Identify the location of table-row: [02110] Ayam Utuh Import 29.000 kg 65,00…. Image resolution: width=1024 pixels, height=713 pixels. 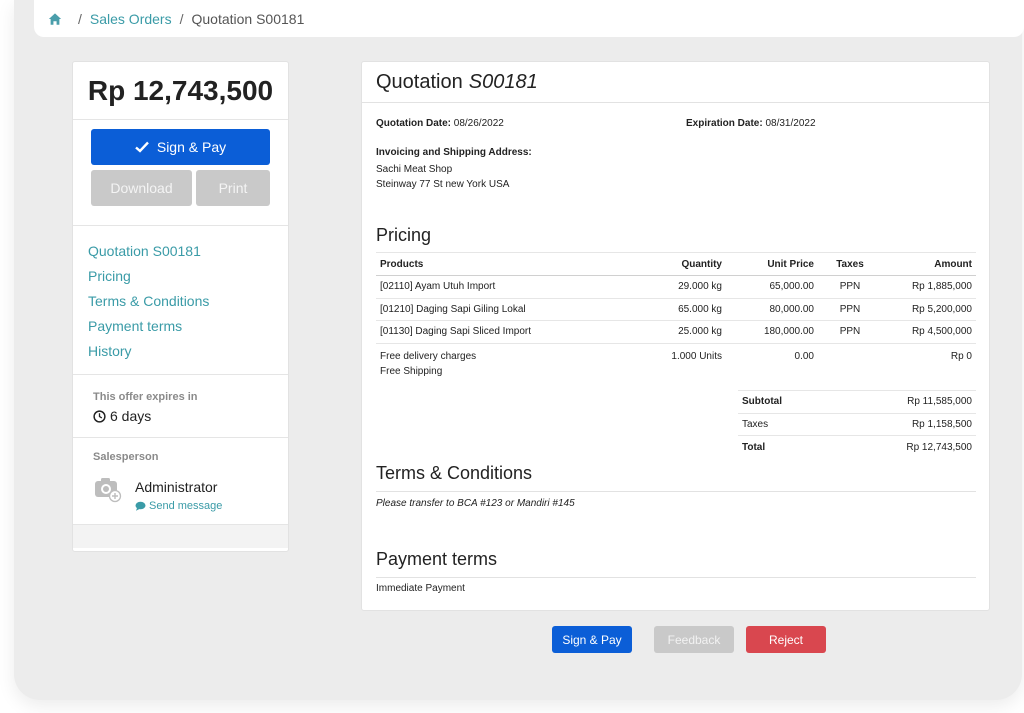
(676, 287).